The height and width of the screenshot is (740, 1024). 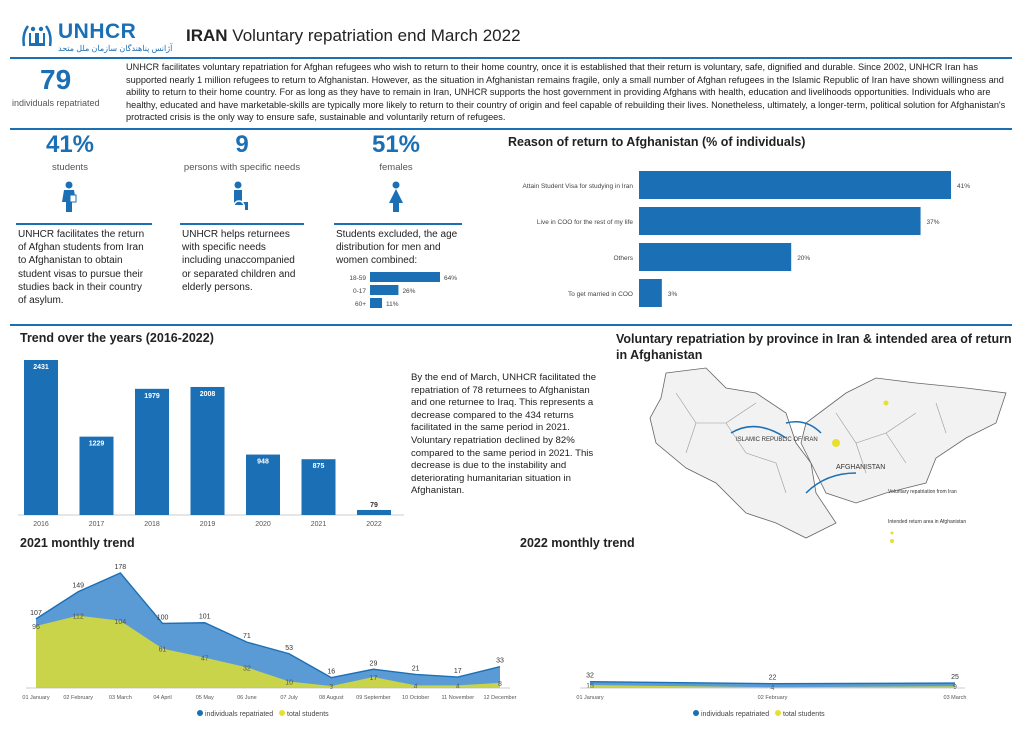 I want to click on students-value-label: 32, so click(x=247, y=668).